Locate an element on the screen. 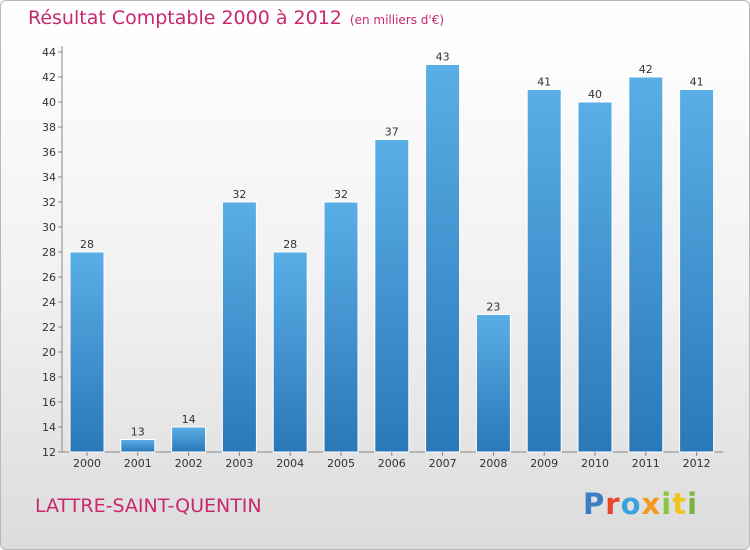 This screenshot has width=750, height=550. logo-letter: o is located at coordinates (631, 504).